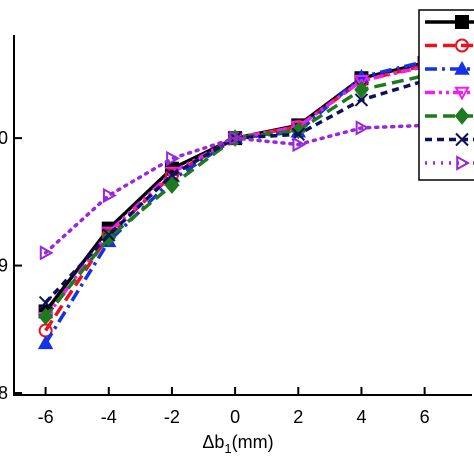  Describe the element at coordinates (253, 442) in the screenshot. I see `x-label-unit: (mm)` at that location.